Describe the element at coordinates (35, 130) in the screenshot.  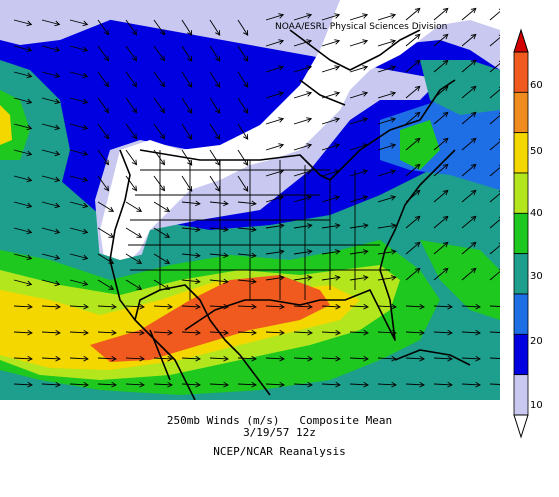
I see `field-teal-west` at that location.